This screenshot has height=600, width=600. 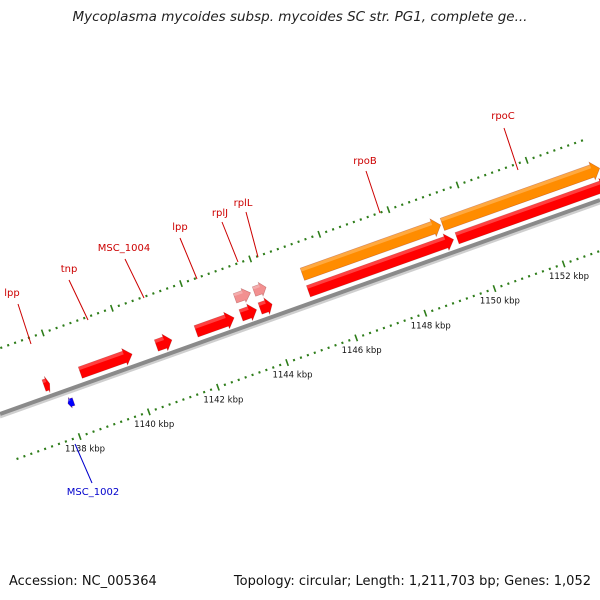 I want to click on gene-arrow-7-shape, so click(x=266, y=306).